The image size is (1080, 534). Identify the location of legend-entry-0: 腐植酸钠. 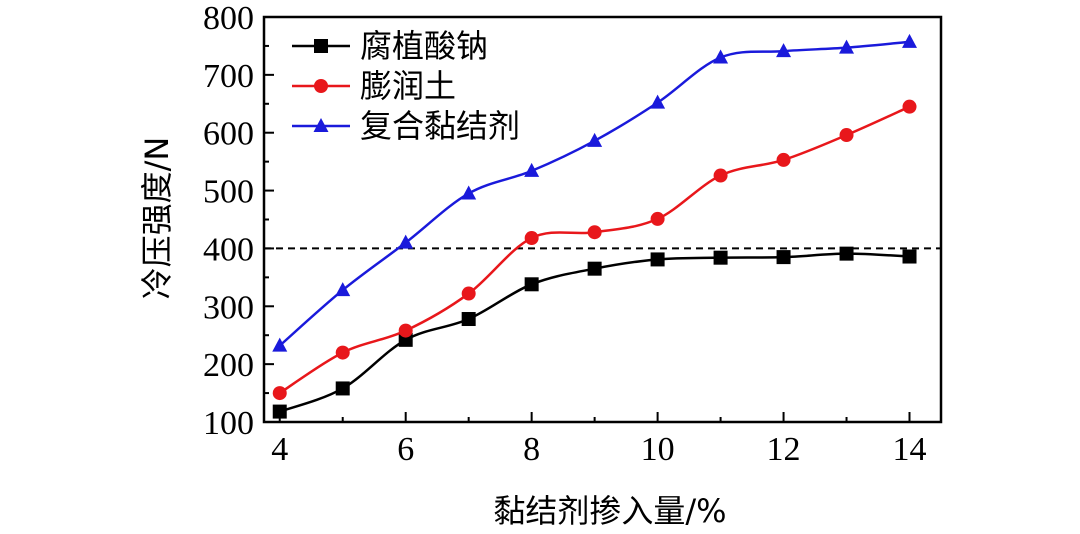
(390, 46).